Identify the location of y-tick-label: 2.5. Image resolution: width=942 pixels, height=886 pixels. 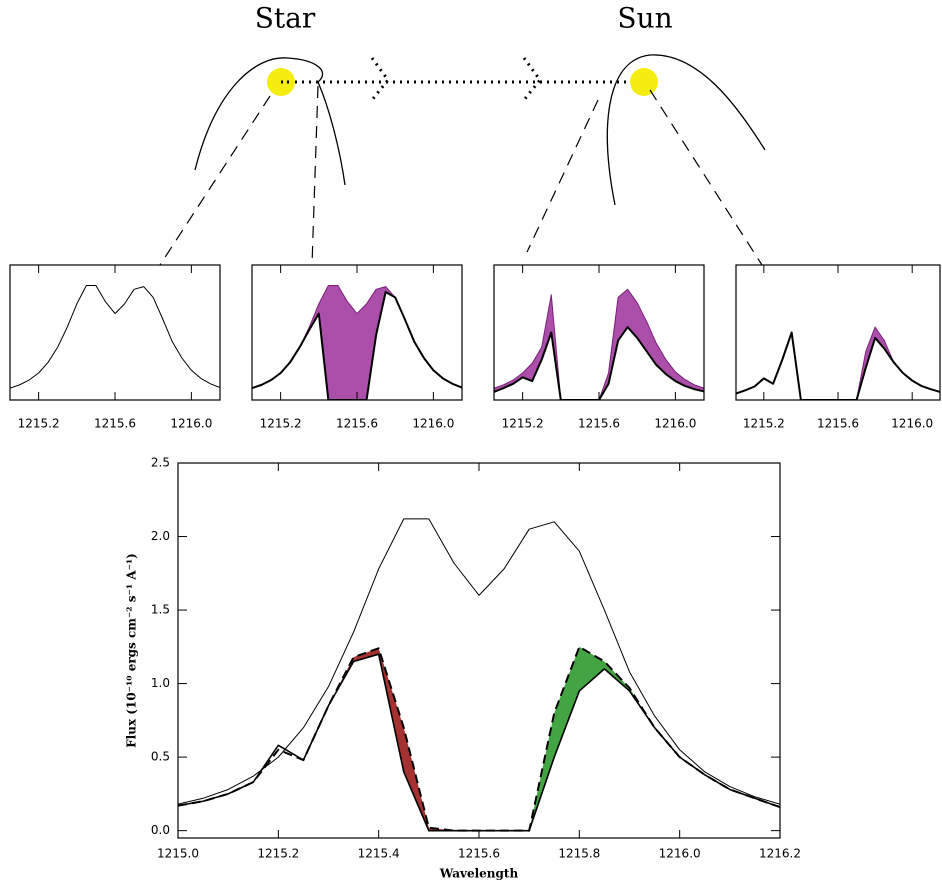
(160, 463).